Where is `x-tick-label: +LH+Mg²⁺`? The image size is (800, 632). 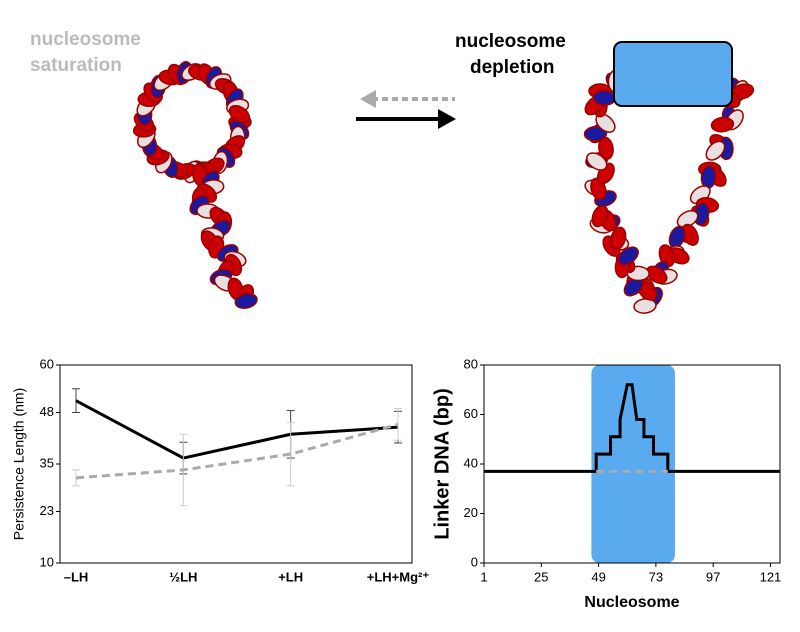
x-tick-label: +LH+Mg²⁺ is located at coordinates (398, 576).